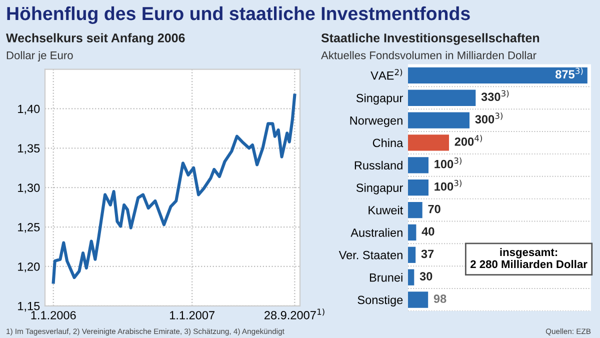 This screenshot has width=600, height=338. Describe the element at coordinates (468, 140) in the screenshot. I see `data-label: 200$^{4)}$` at that location.